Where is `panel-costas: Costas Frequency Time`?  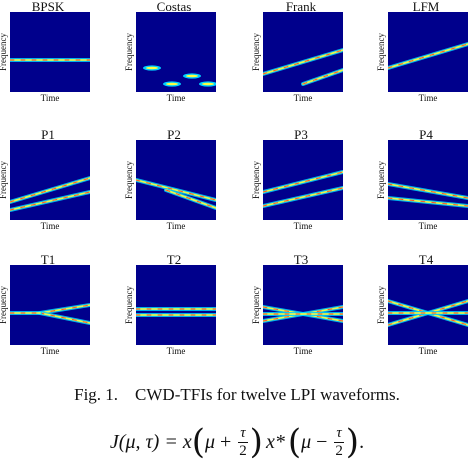
panel-costas: Costas Frequency Time is located at coordinates (173, 53).